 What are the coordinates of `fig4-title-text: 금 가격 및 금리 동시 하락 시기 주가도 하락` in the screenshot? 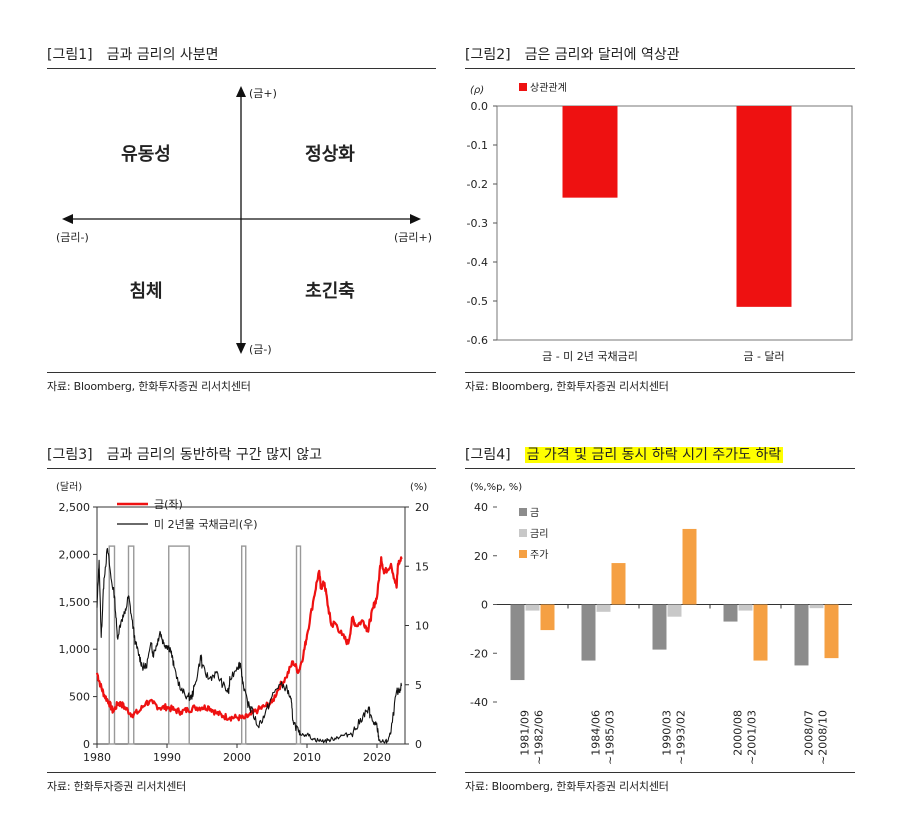 It's located at (654, 455).